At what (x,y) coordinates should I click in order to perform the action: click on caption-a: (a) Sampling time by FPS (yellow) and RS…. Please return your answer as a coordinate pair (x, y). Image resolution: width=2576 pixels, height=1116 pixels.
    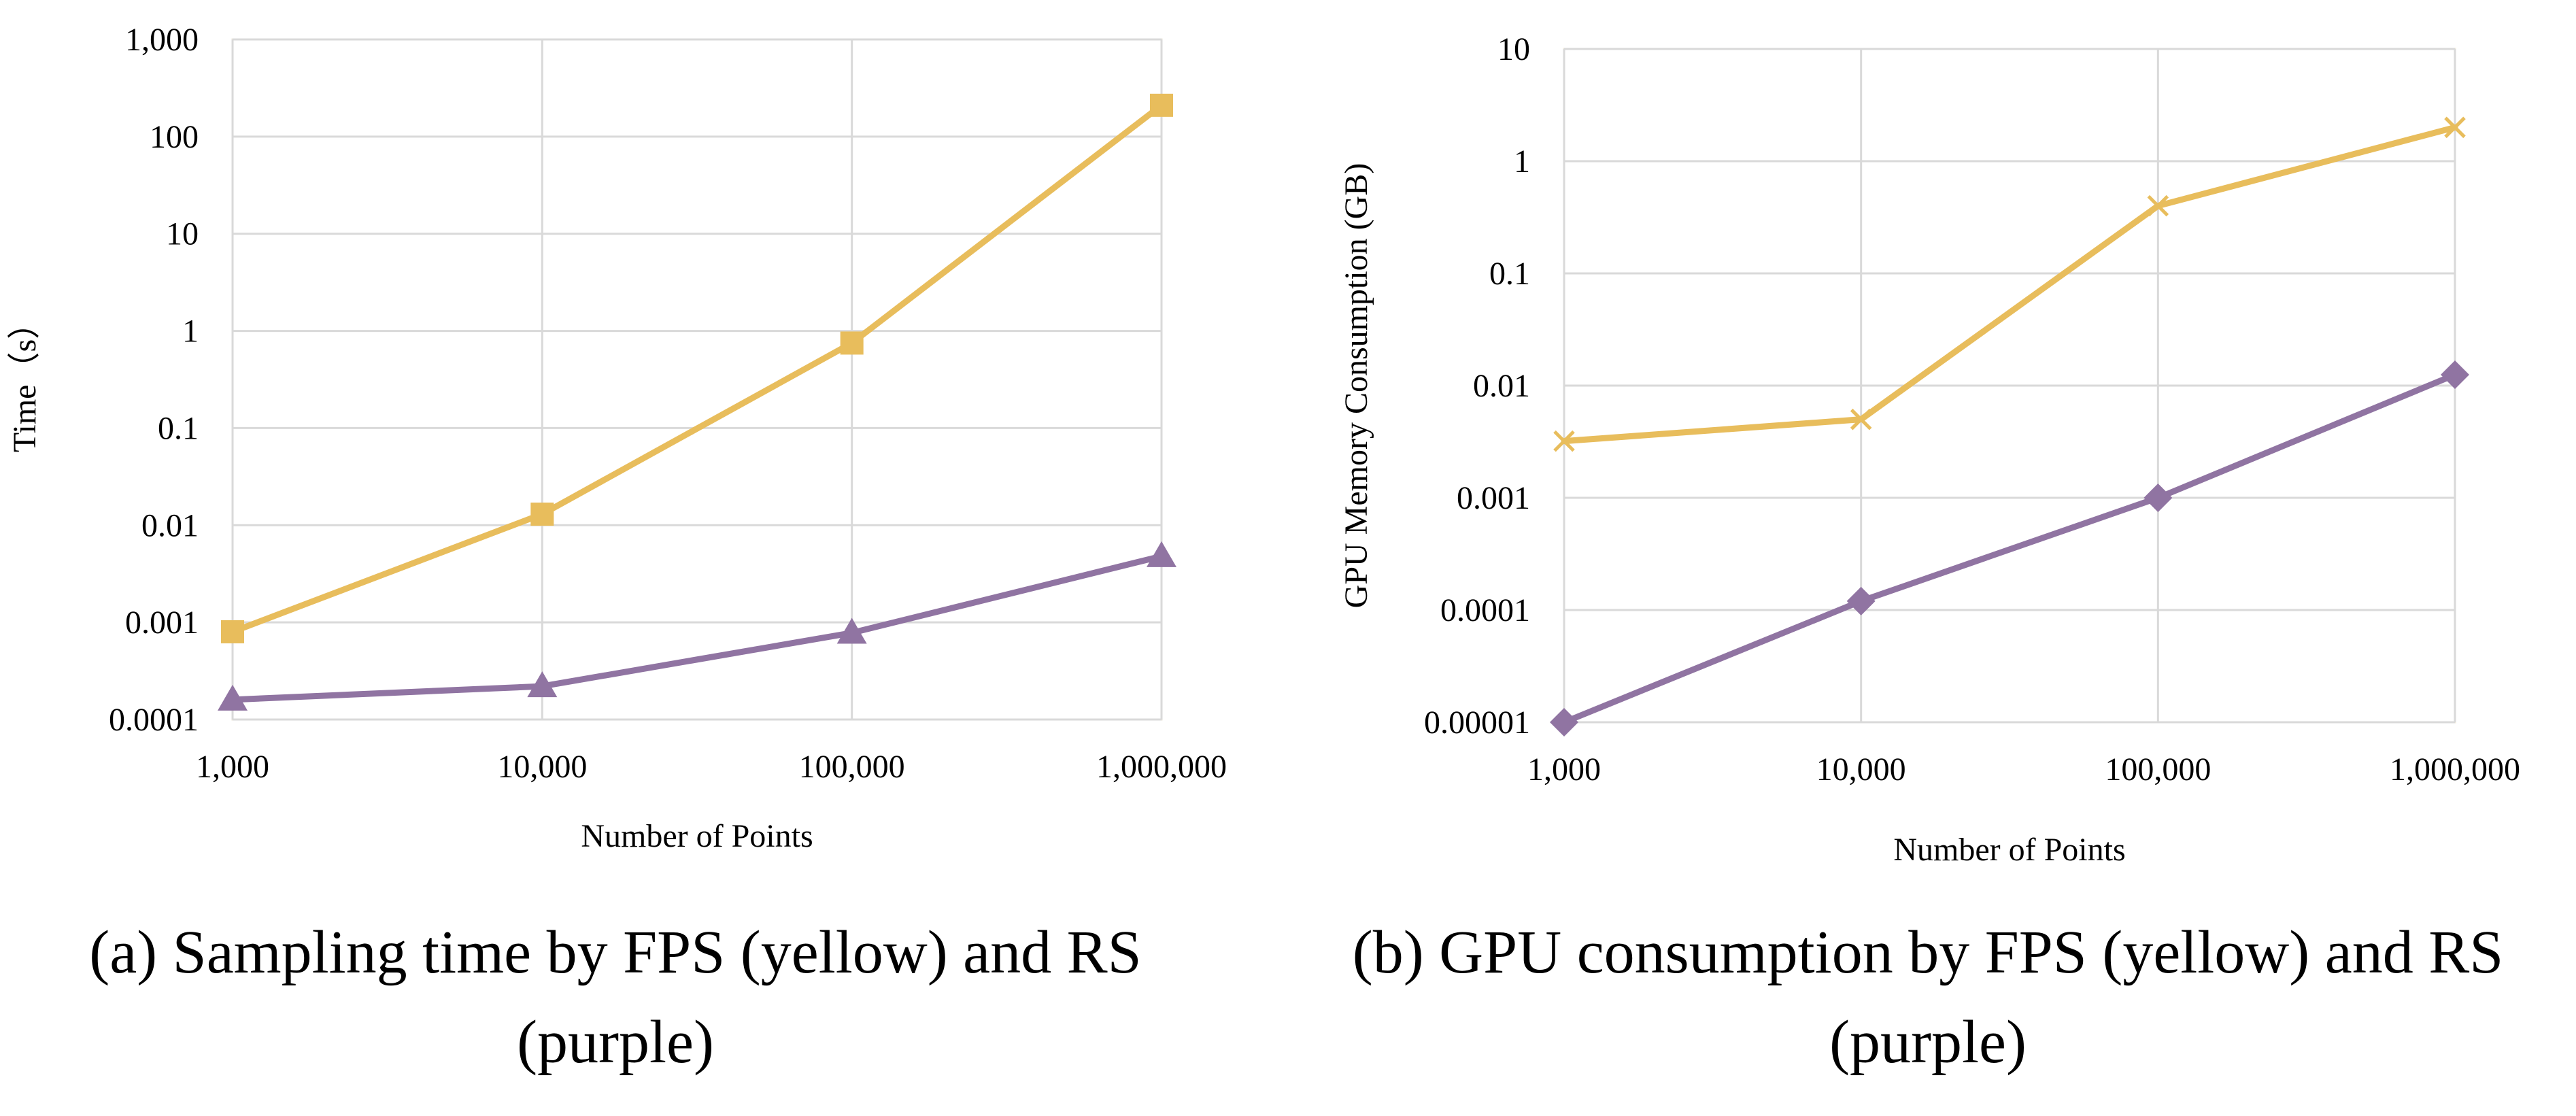
    Looking at the image, I should click on (615, 997).